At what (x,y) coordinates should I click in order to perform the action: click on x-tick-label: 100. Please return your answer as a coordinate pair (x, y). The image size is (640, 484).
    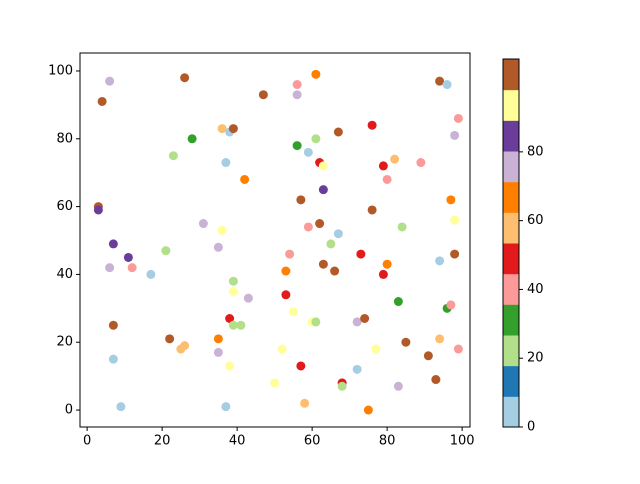
    Looking at the image, I should click on (462, 441).